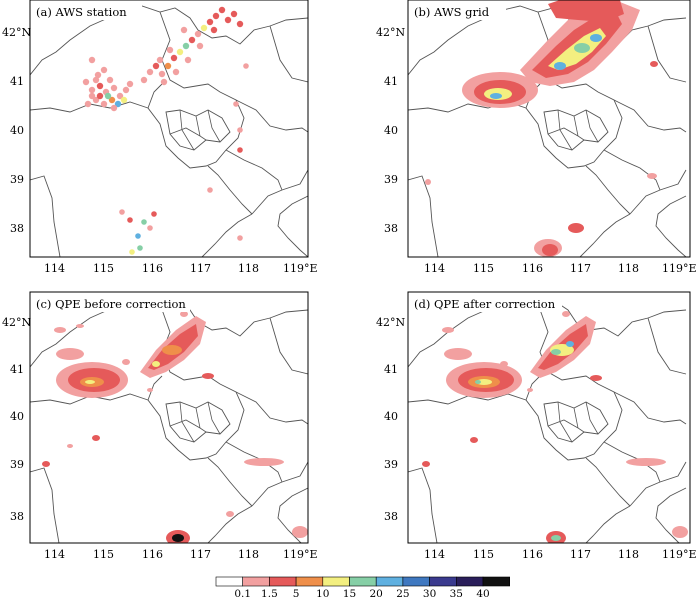  Describe the element at coordinates (175, 427) in the screenshot. I see `qpe-before` at that location.